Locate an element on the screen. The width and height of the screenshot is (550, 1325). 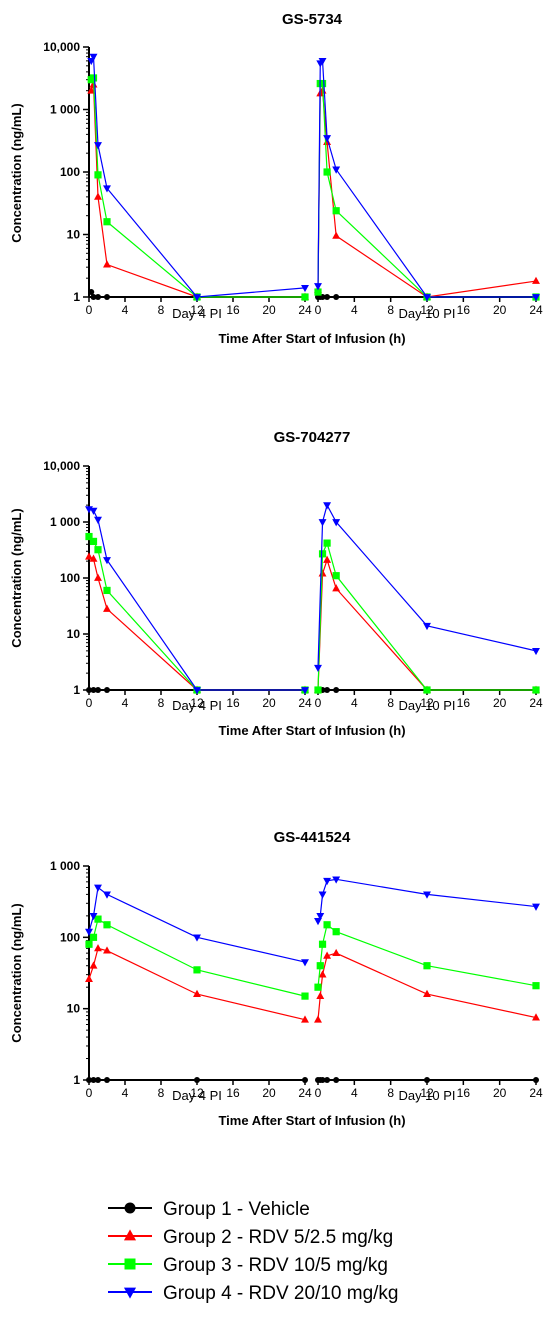
y-tick-label: 1 000 is located at coordinates (65, 110).